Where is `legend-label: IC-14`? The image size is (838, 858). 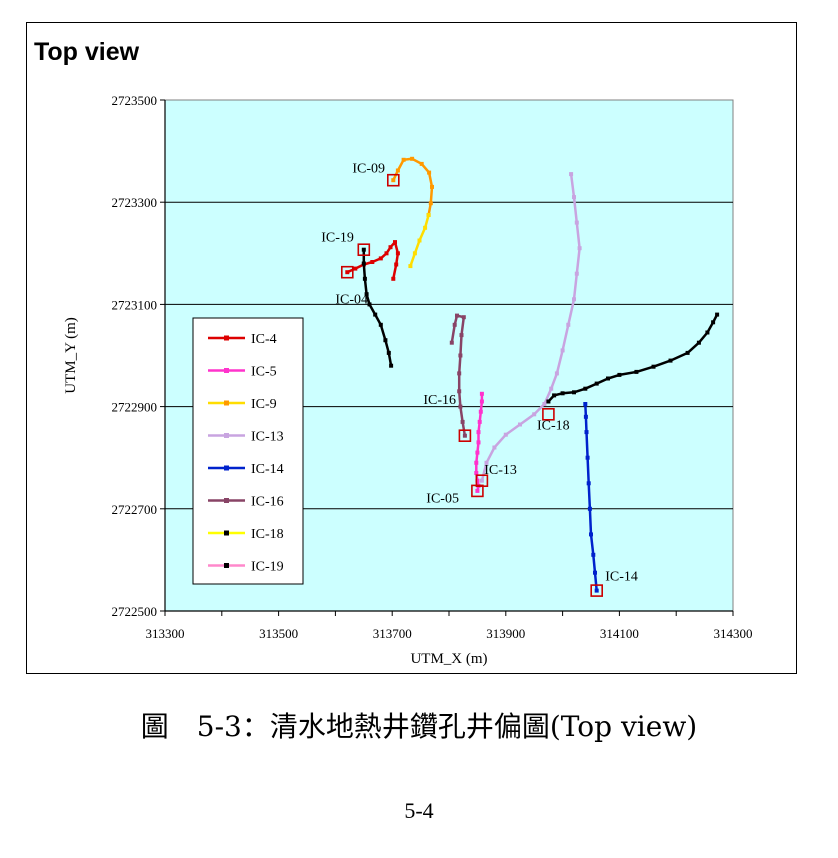
legend-label: IC-14 is located at coordinates (267, 469).